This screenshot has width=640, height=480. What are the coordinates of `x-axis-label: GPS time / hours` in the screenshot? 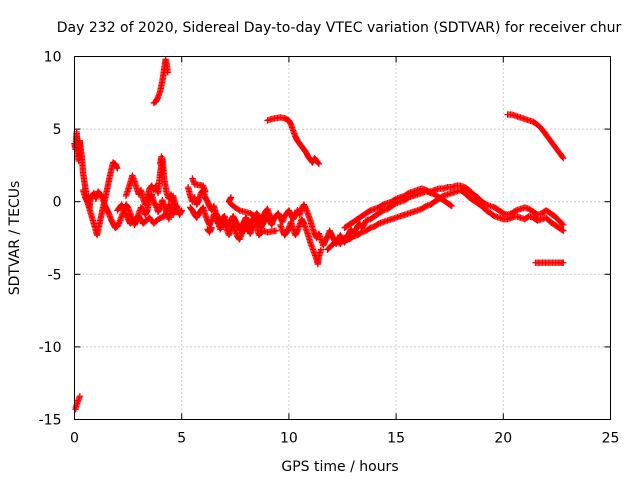 It's located at (339, 467).